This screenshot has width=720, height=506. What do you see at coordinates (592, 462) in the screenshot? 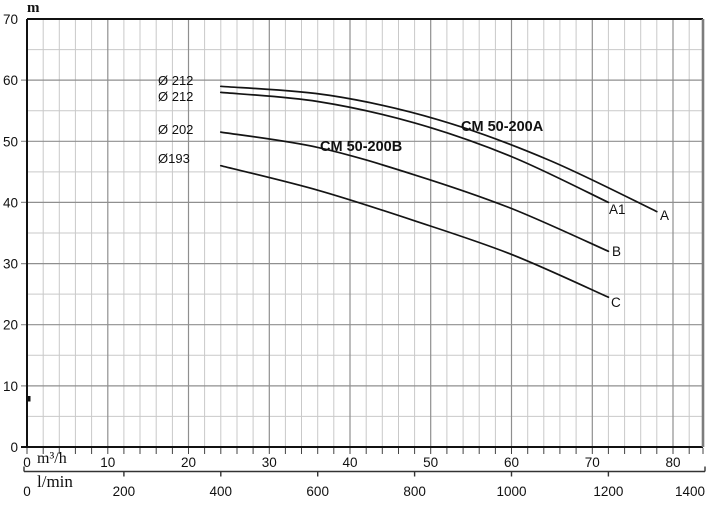
I see `x-tick-label-m3h: 70` at bounding box center [592, 462].